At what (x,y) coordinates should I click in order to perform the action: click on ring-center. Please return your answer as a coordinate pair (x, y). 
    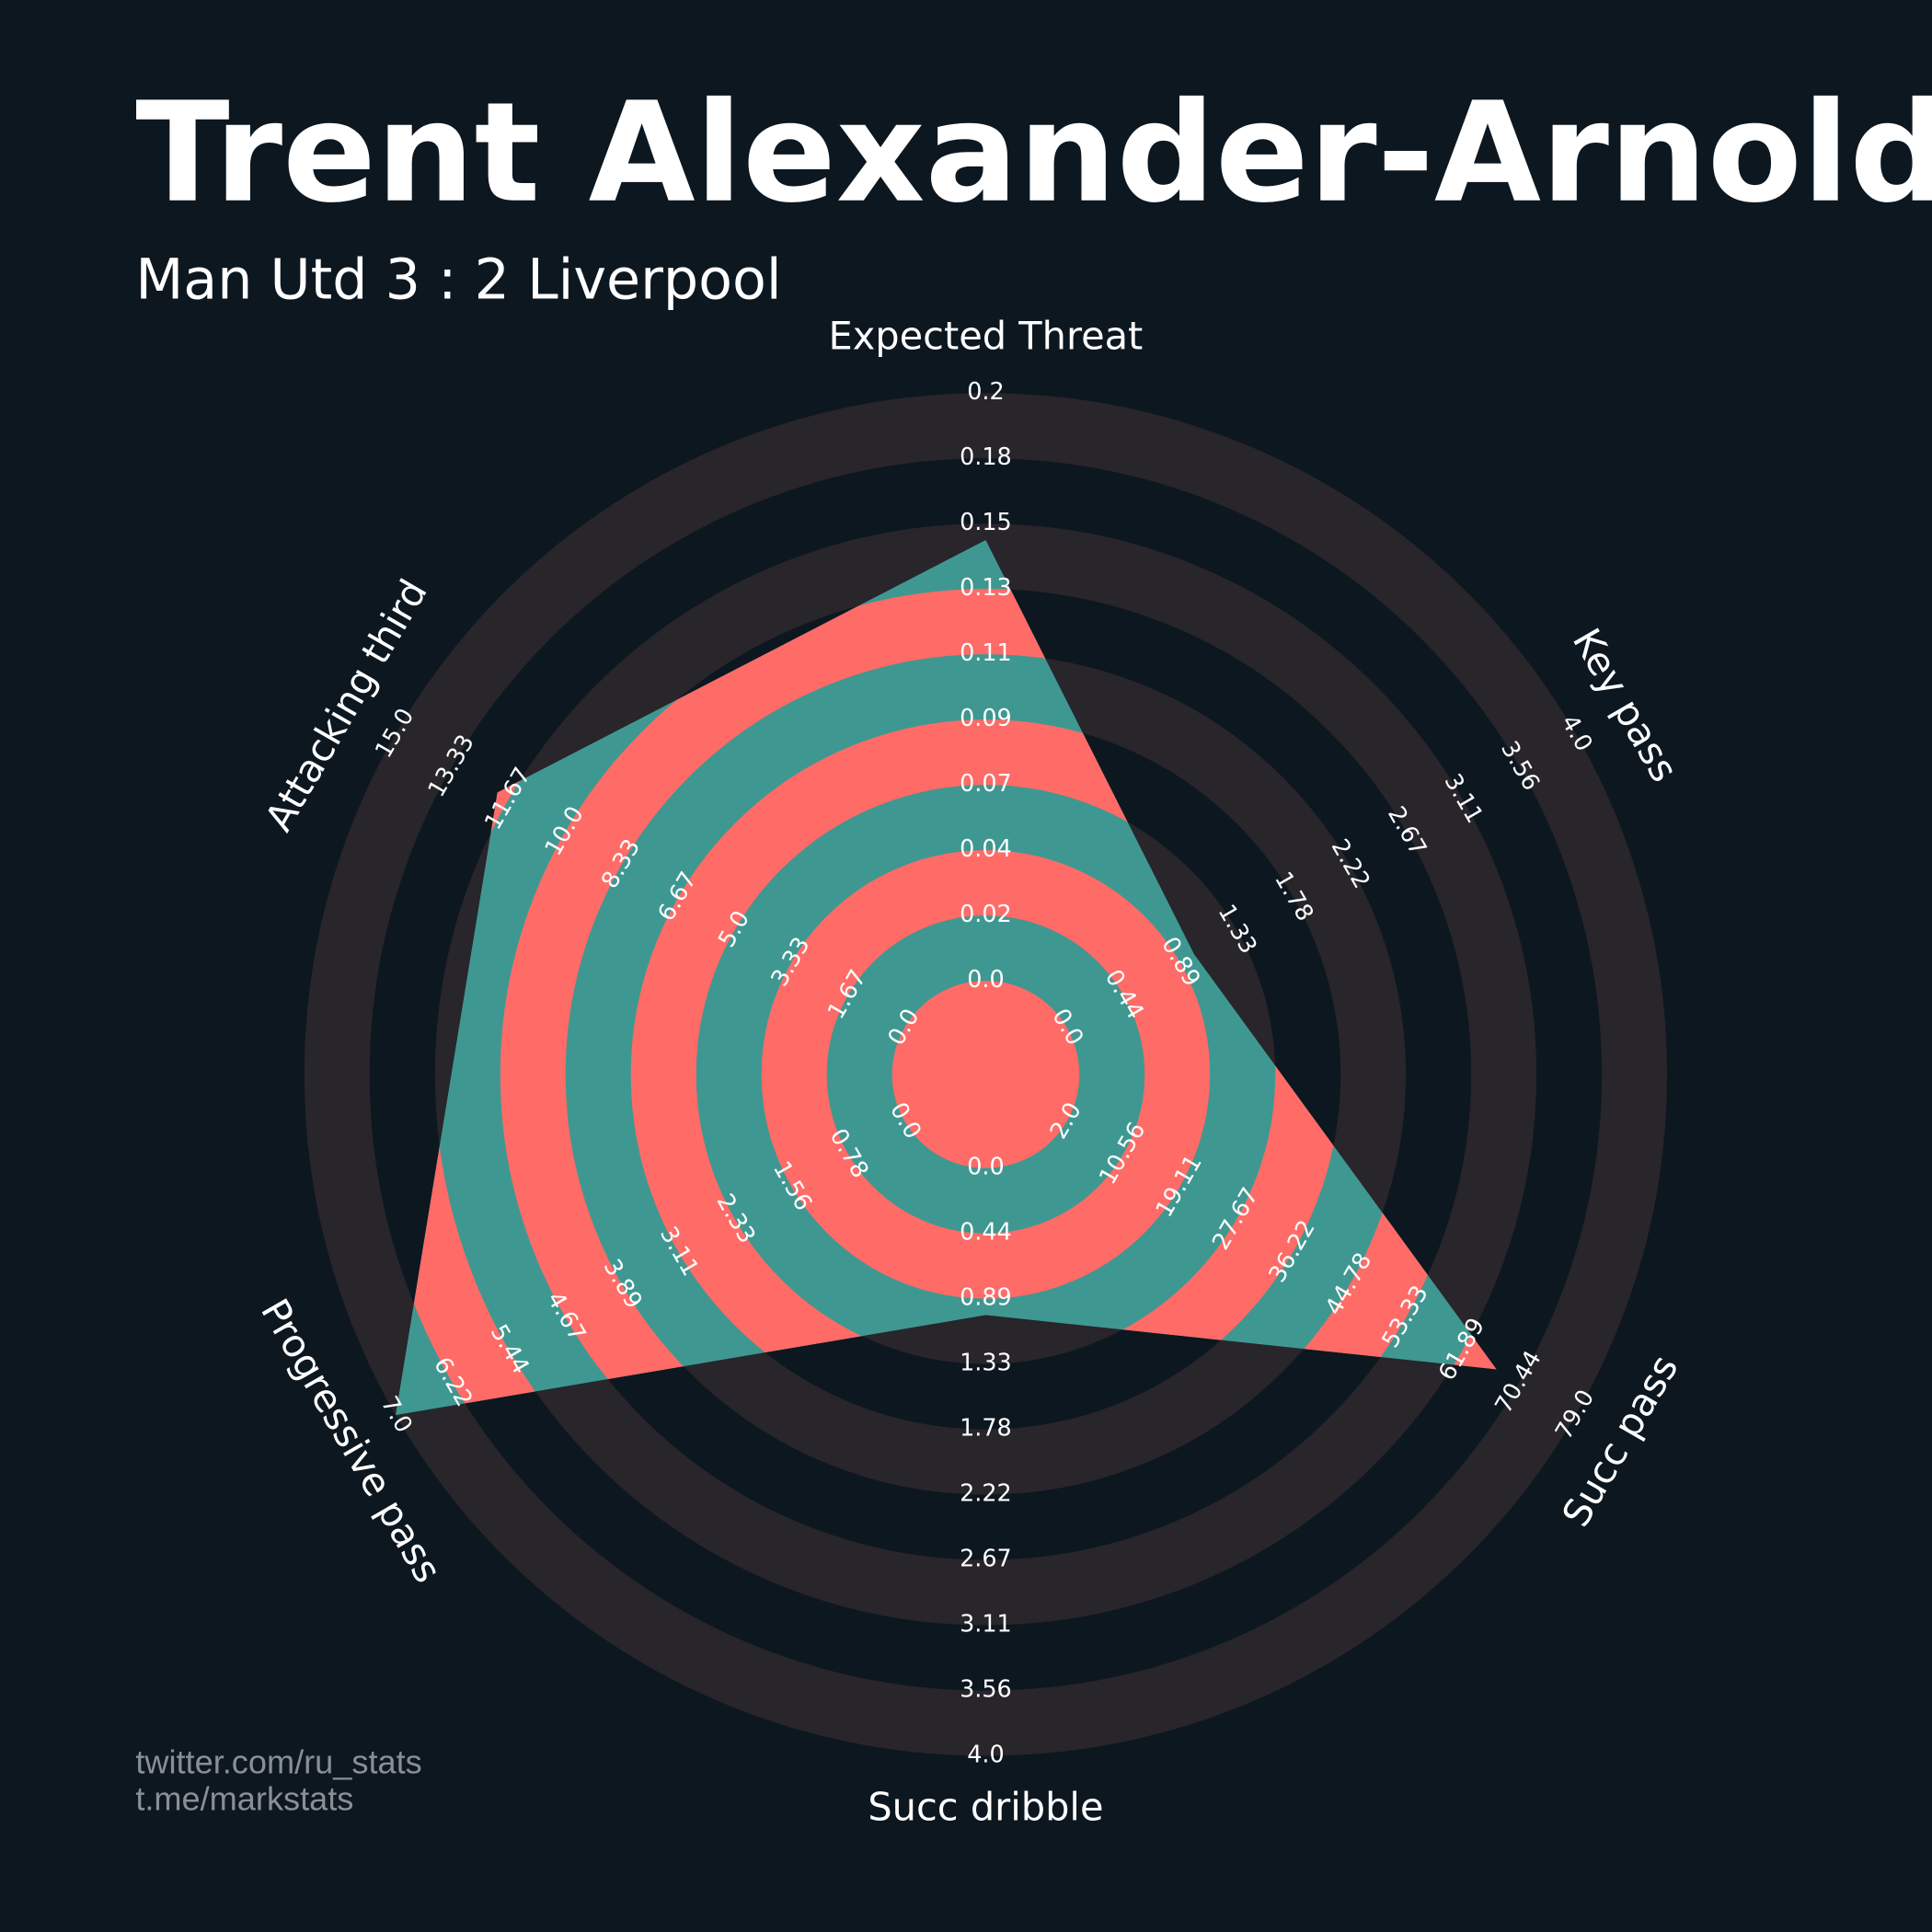
    Looking at the image, I should click on (985, 1074).